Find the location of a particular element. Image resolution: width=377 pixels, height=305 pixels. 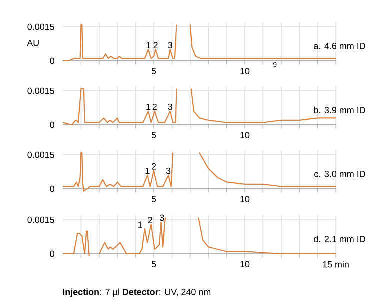

annotation: c. 3.0 mm ID is located at coordinates (340, 174).